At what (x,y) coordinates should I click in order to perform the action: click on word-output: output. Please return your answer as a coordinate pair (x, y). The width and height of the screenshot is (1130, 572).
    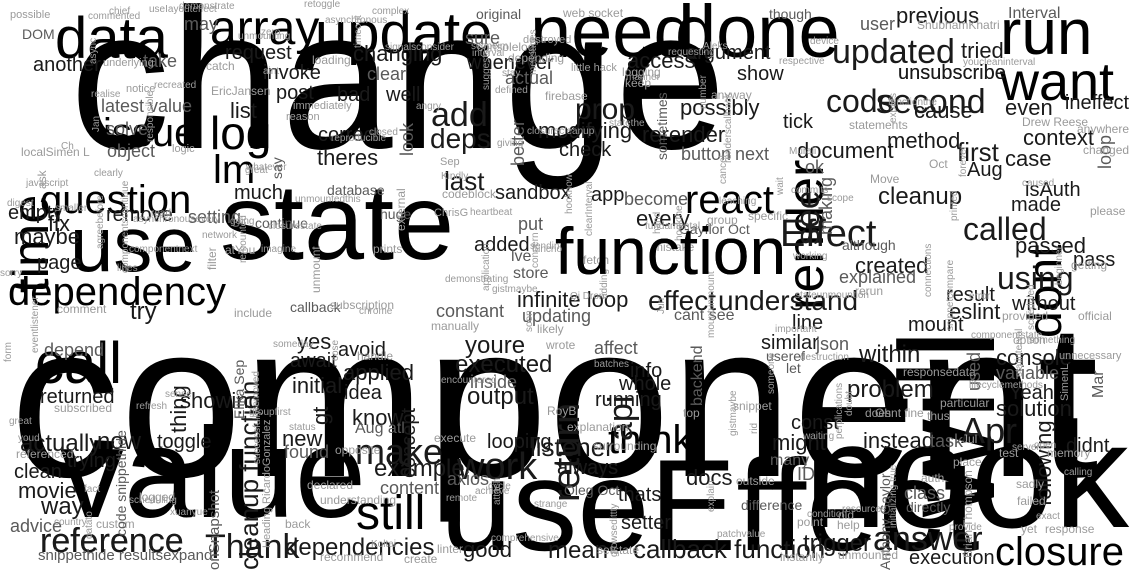
    Looking at the image, I should click on (500, 396).